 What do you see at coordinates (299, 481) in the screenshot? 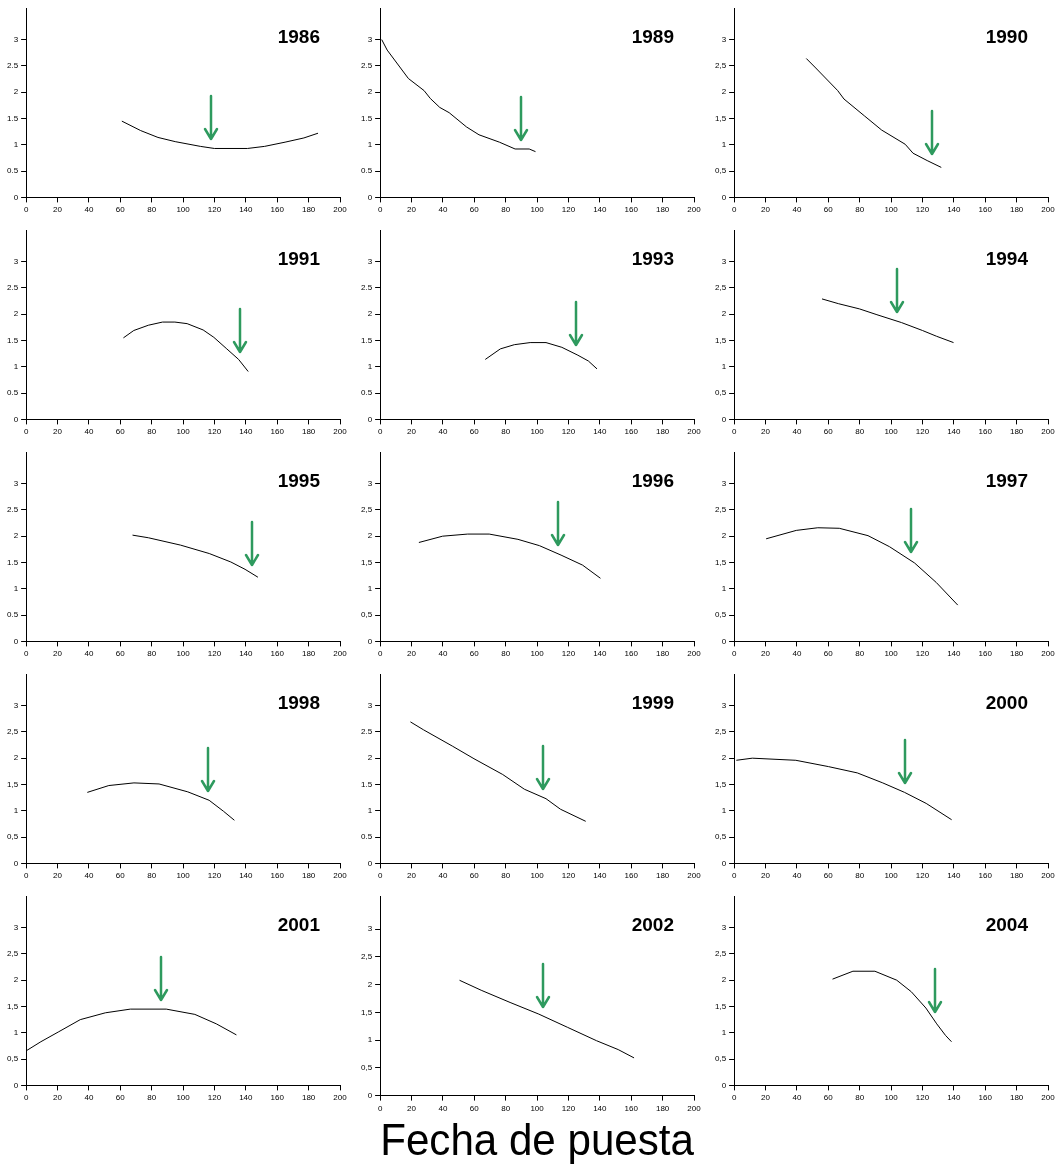
I see `text: 1995` at bounding box center [299, 481].